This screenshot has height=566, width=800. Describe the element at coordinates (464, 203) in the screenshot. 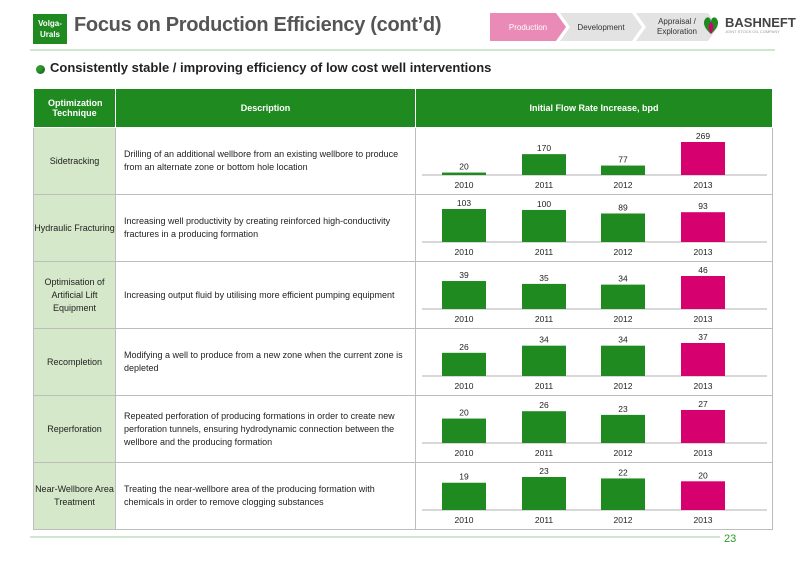

I see `data-label-2010: 103` at that location.